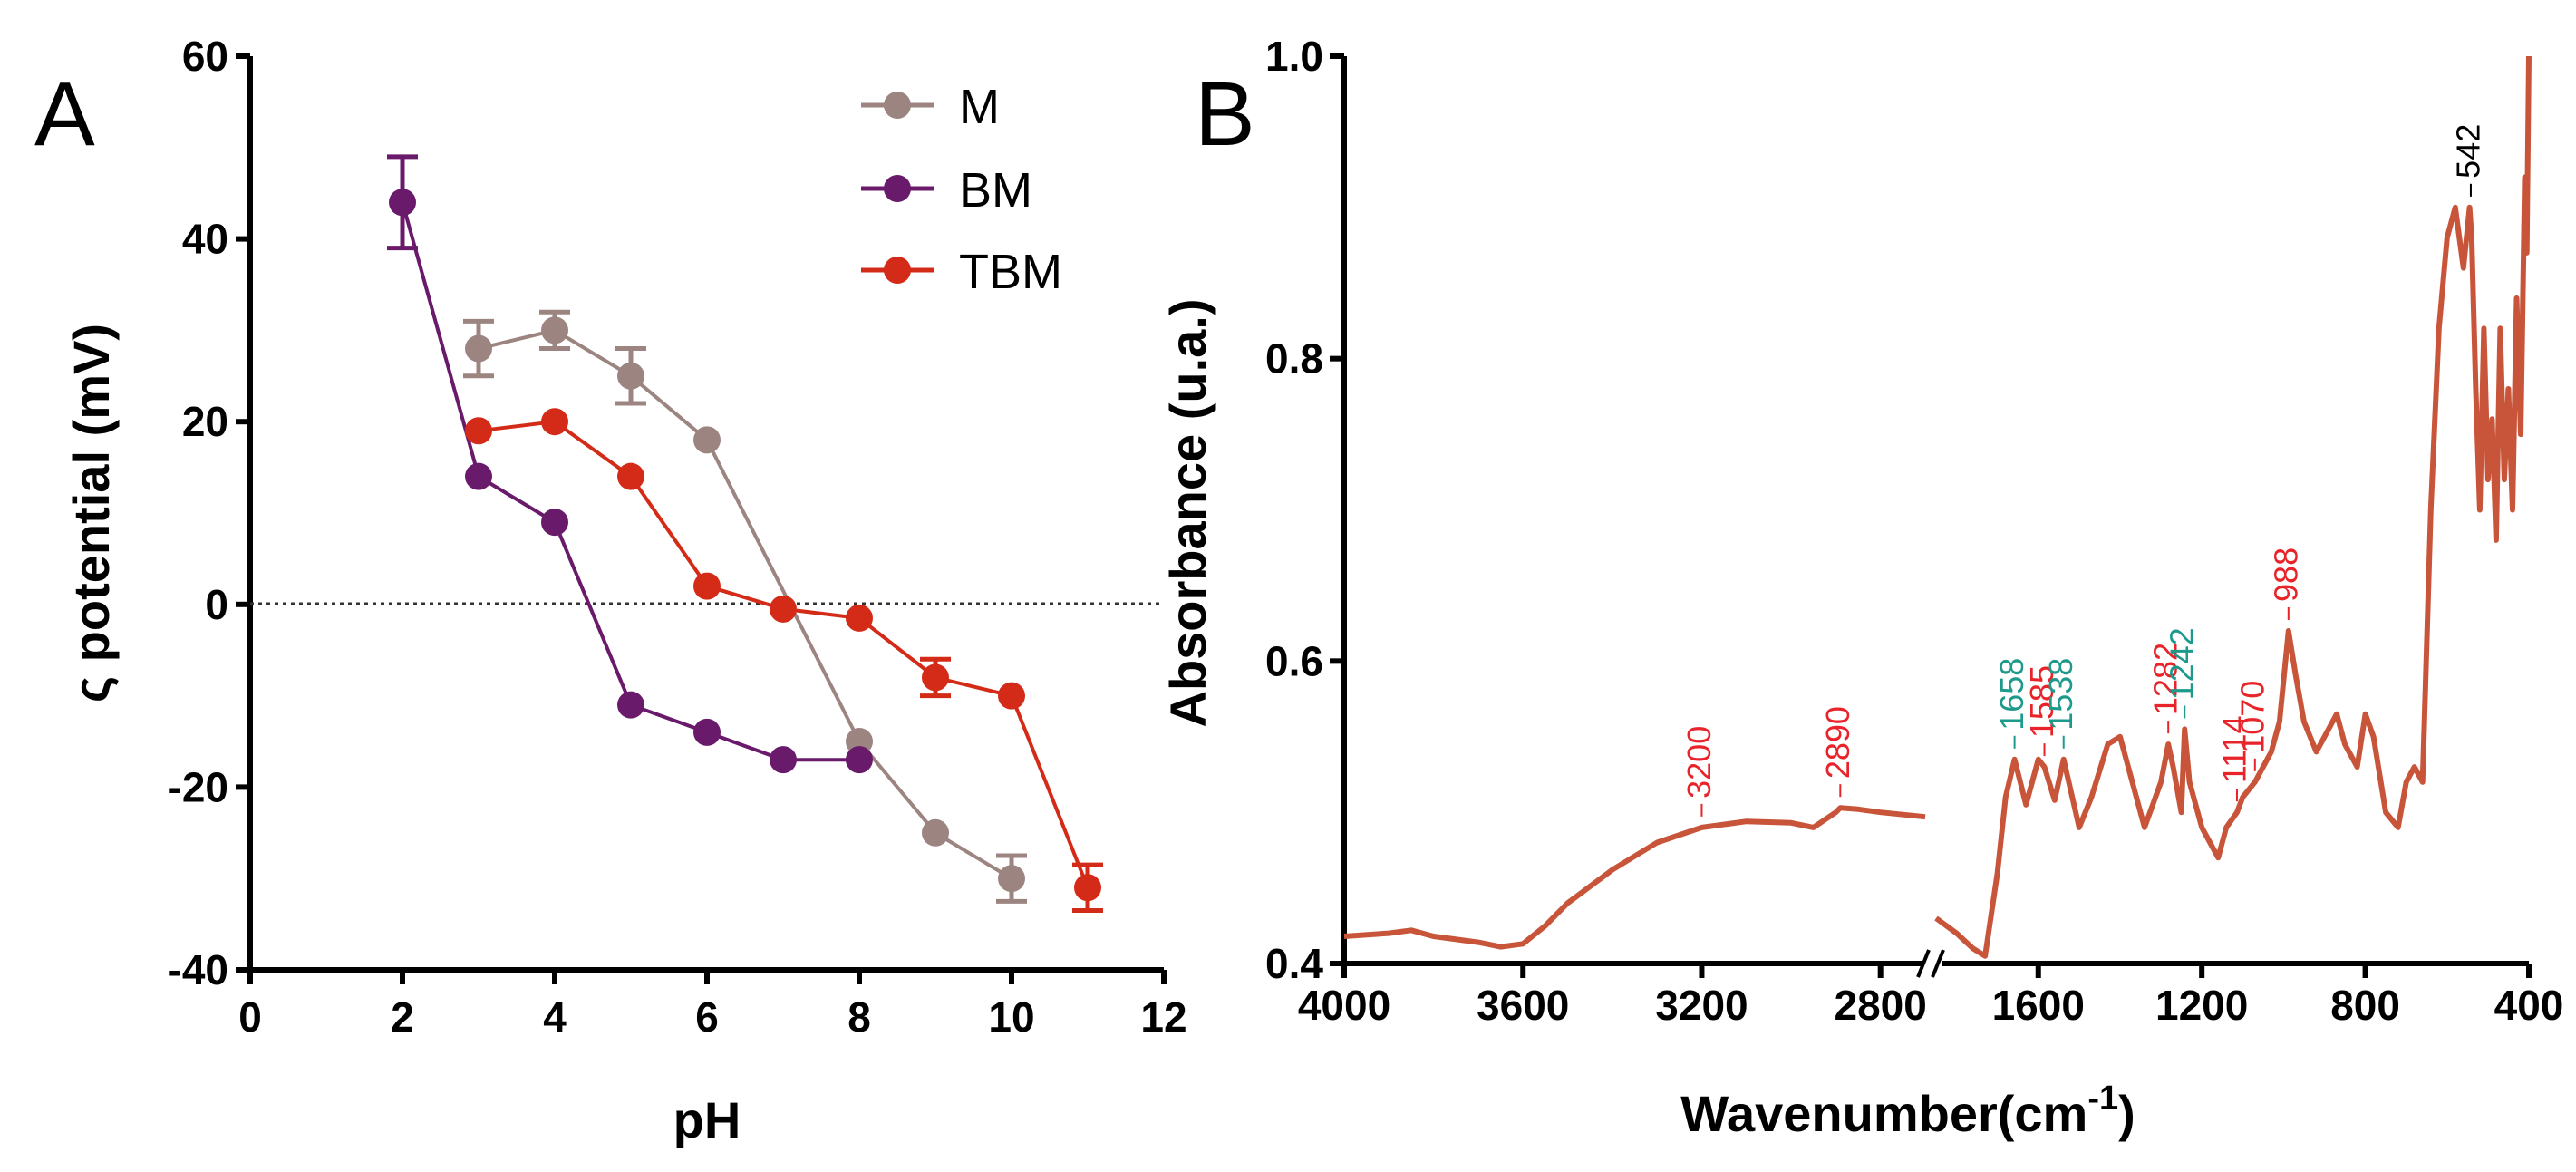 This screenshot has width=2576, height=1172. Describe the element at coordinates (205, 240) in the screenshot. I see `y-tick-label: 40` at that location.